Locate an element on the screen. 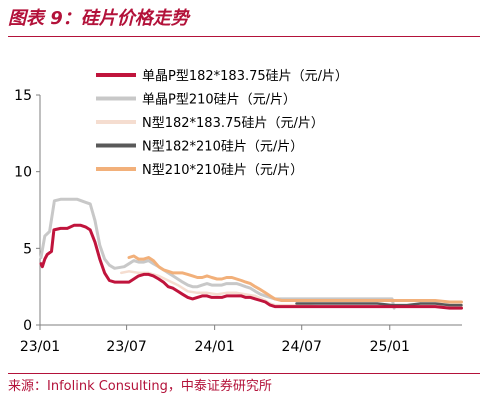  y-tick-label: 0 is located at coordinates (27, 326).